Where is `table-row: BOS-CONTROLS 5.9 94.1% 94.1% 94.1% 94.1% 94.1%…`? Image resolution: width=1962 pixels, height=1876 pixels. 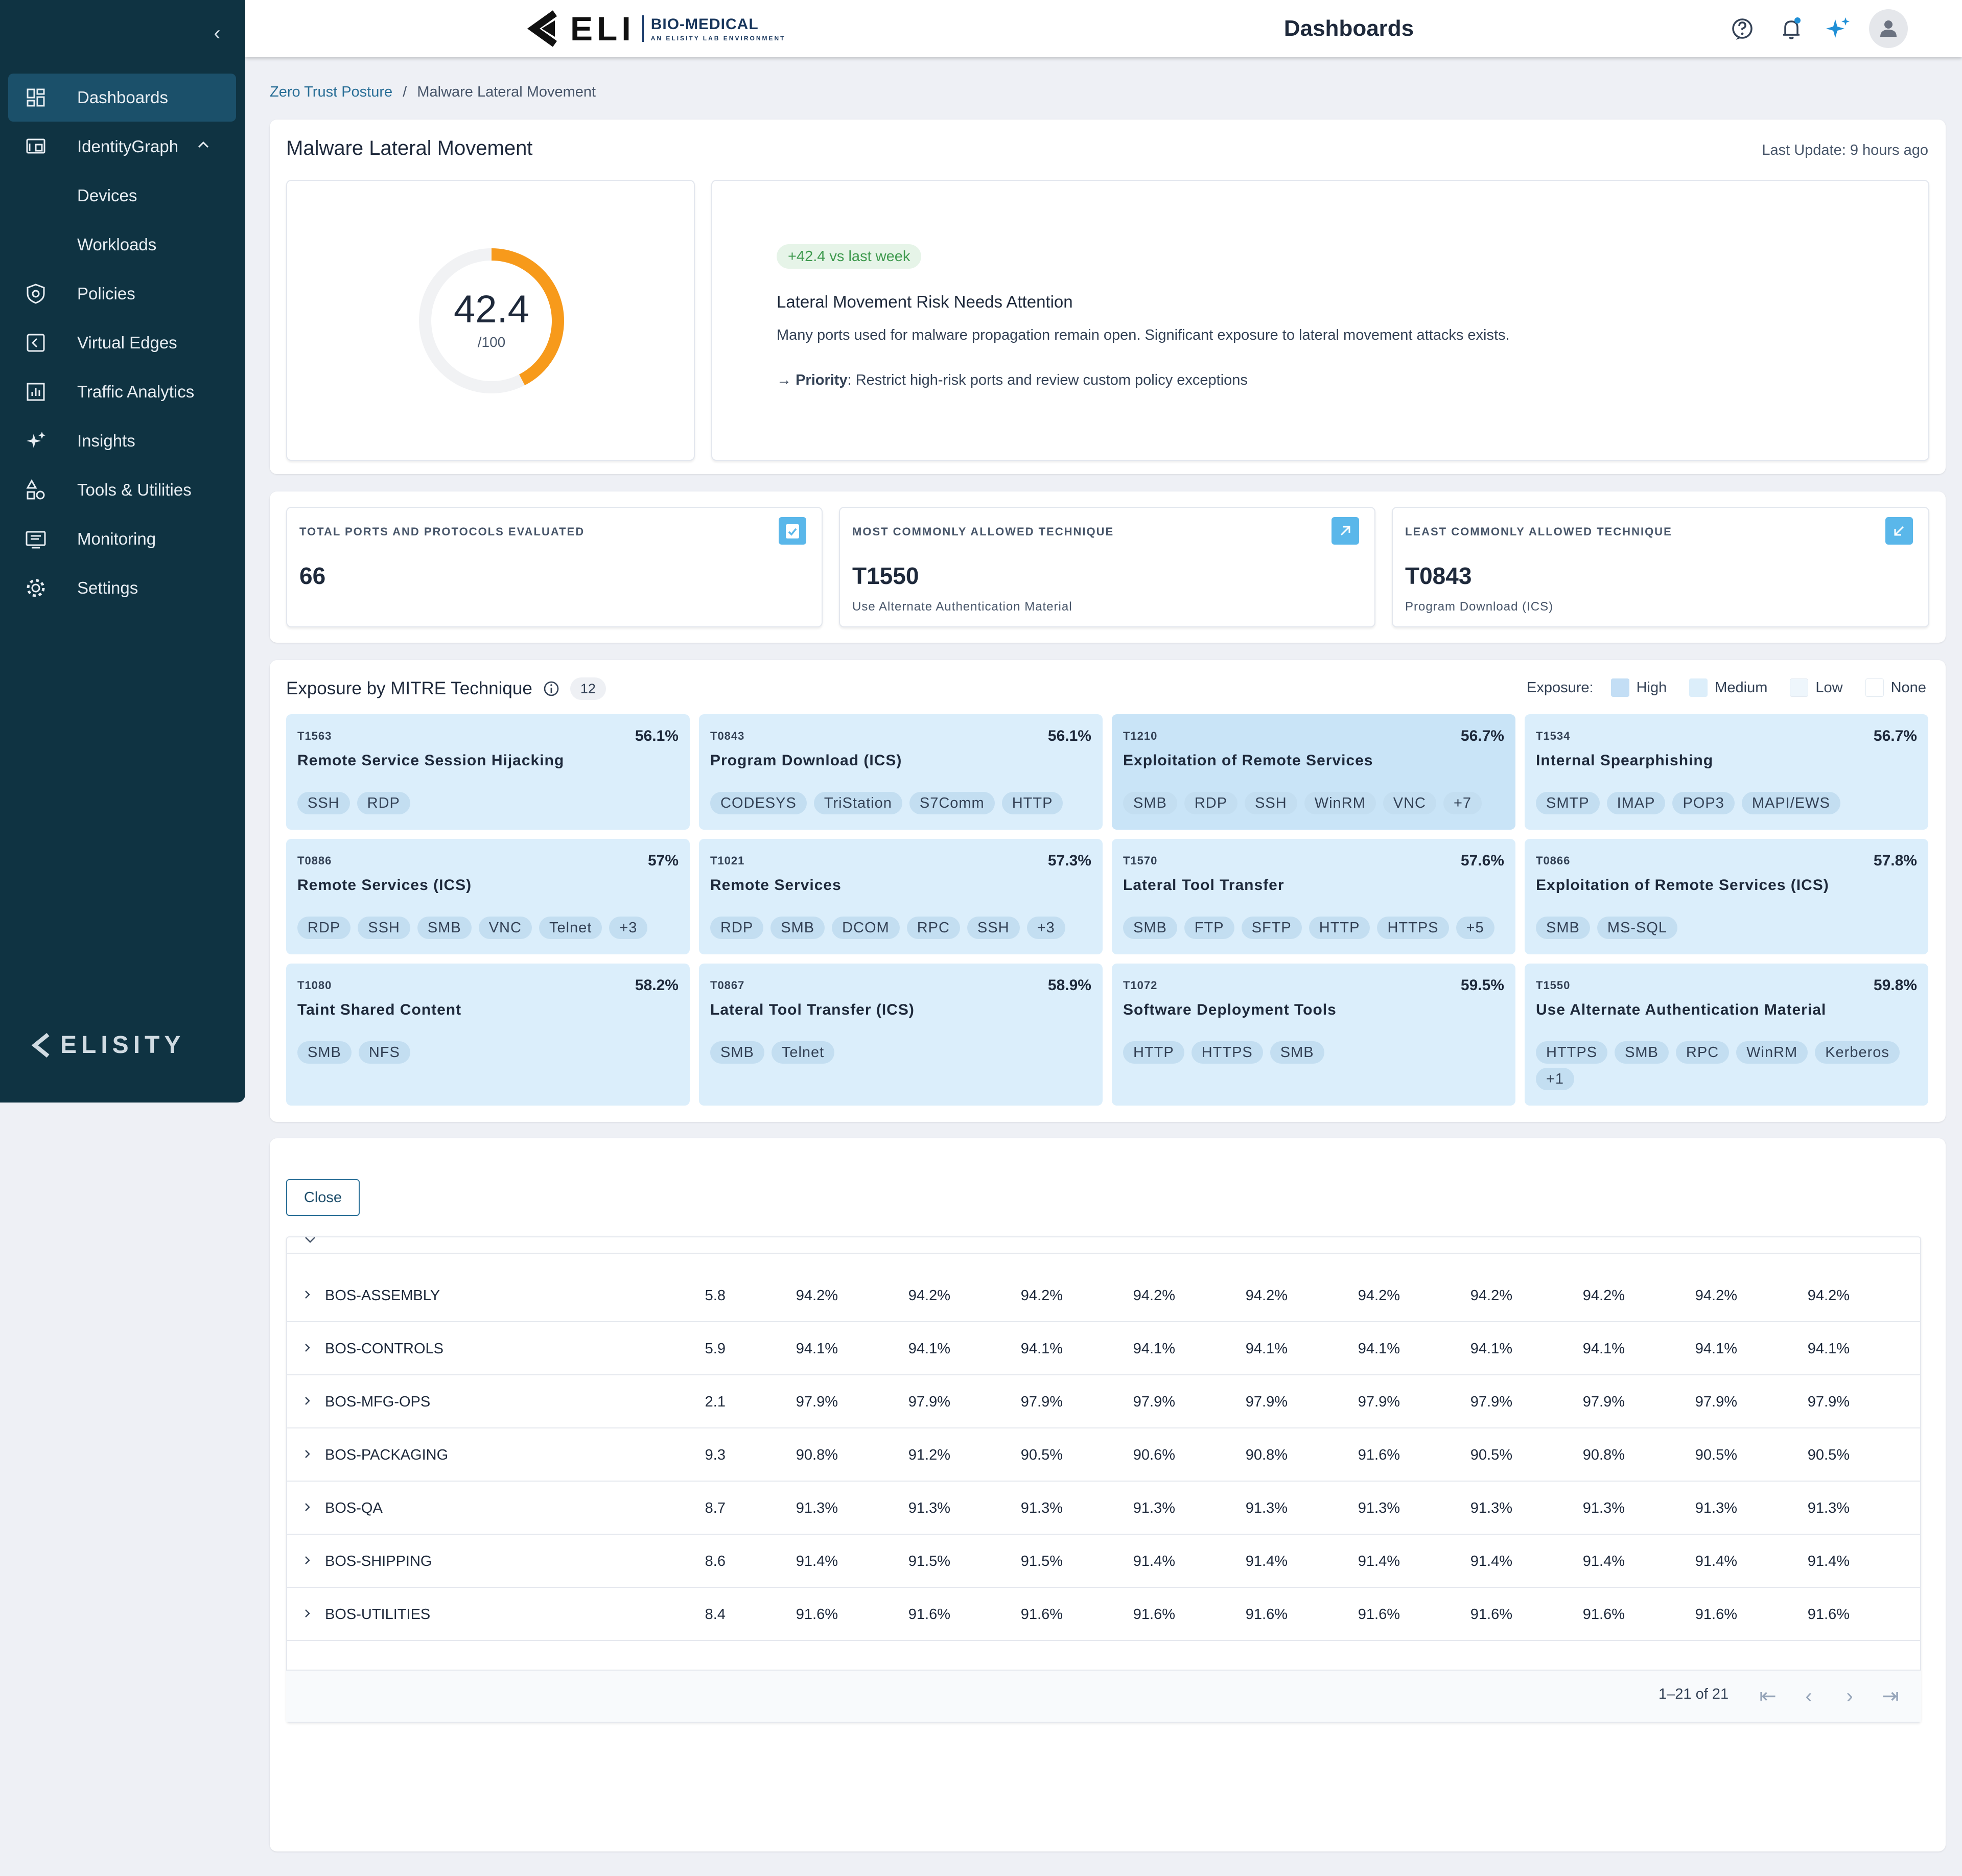
table-row: BOS-CONTROLS 5.9 94.1% 94.1% 94.1% 94.1% 94.1%… is located at coordinates (1103, 1349).